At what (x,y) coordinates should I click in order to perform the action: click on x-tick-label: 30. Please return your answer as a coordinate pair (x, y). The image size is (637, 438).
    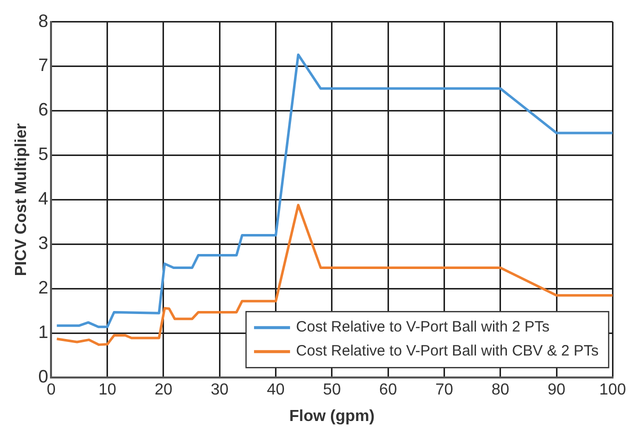
    Looking at the image, I should click on (219, 390).